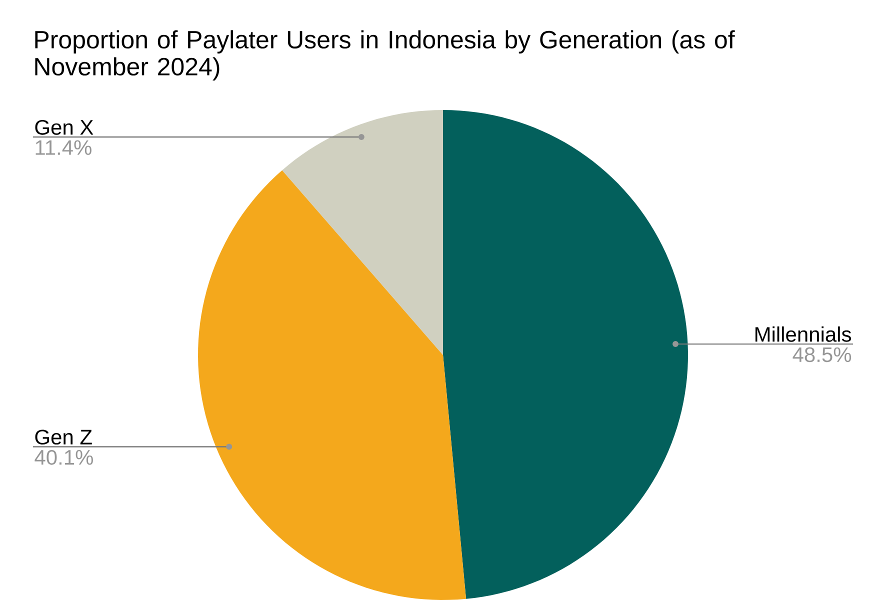 Image resolution: width=886 pixels, height=600 pixels. Describe the element at coordinates (64, 147) in the screenshot. I see `data-label: 11.4%` at that location.